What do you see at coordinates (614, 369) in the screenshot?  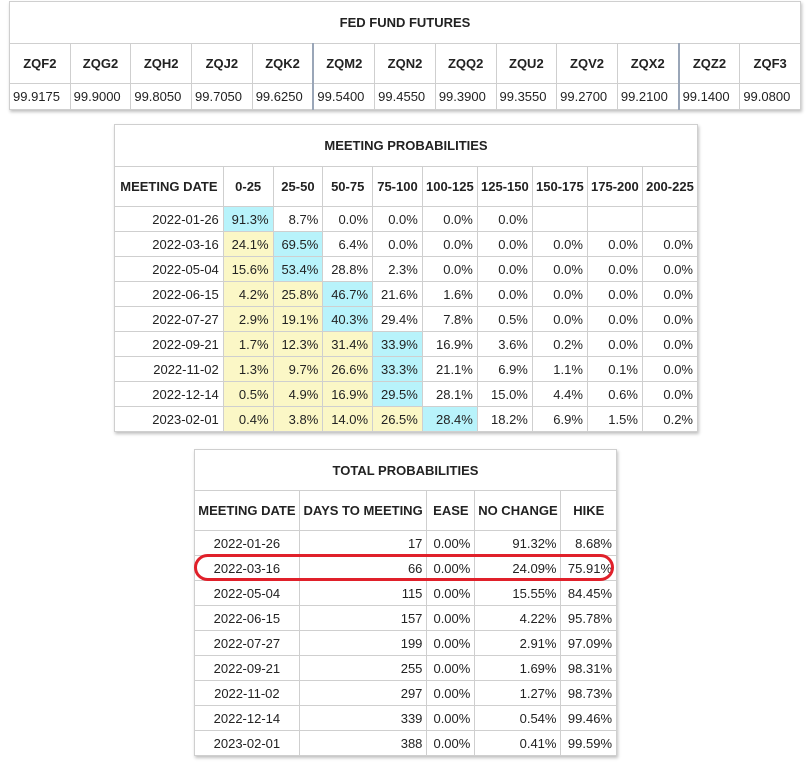 I see `probability-cell: 0.1%` at bounding box center [614, 369].